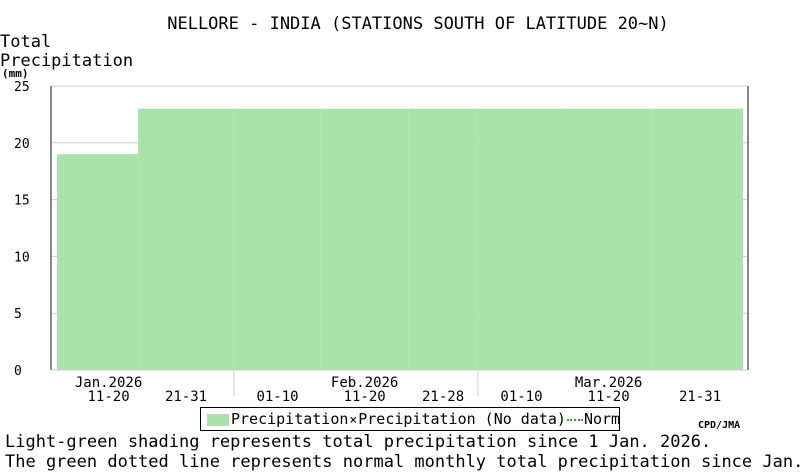 The height and width of the screenshot is (472, 800). Describe the element at coordinates (18, 314) in the screenshot. I see `y-tick-label-5: 5` at that location.